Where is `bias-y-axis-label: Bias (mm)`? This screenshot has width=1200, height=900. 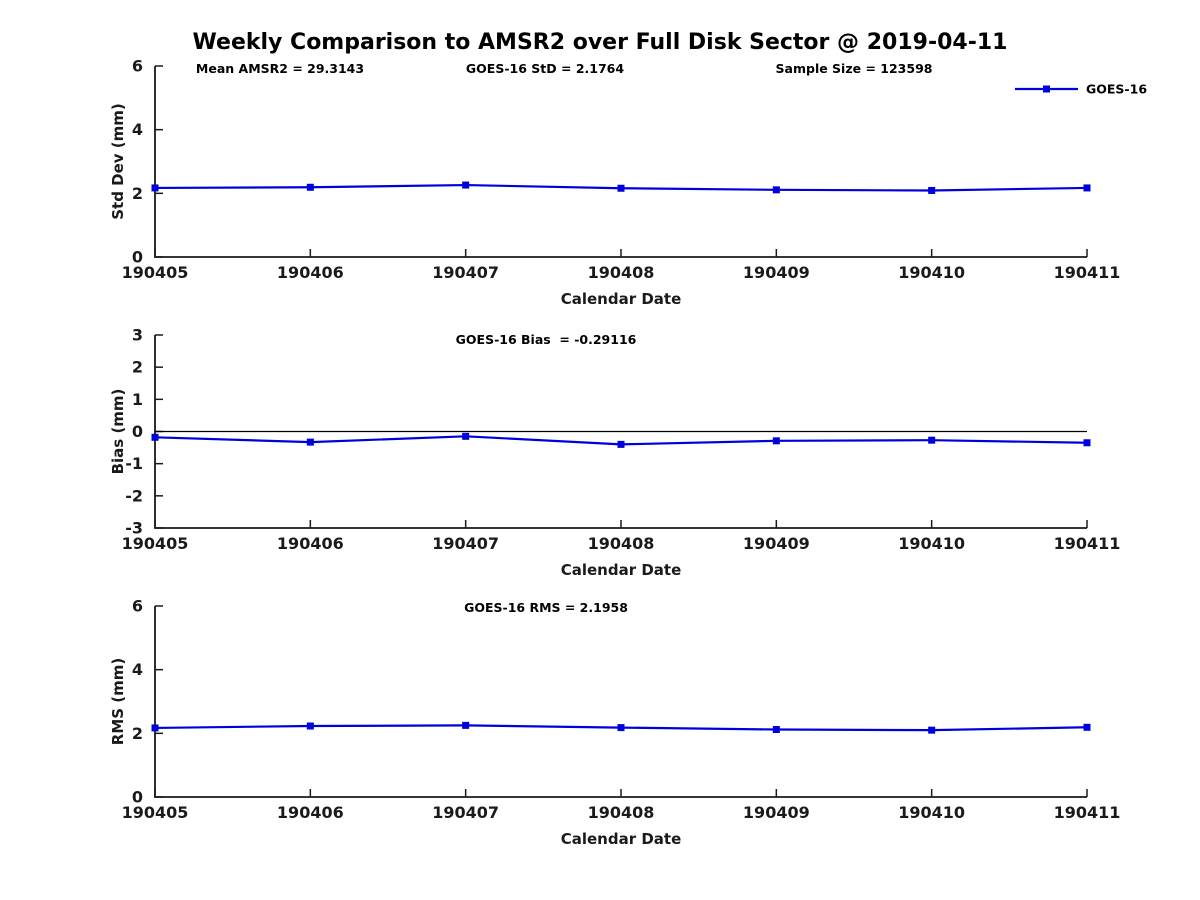
bias-y-axis-label: Bias (mm) is located at coordinates (118, 432).